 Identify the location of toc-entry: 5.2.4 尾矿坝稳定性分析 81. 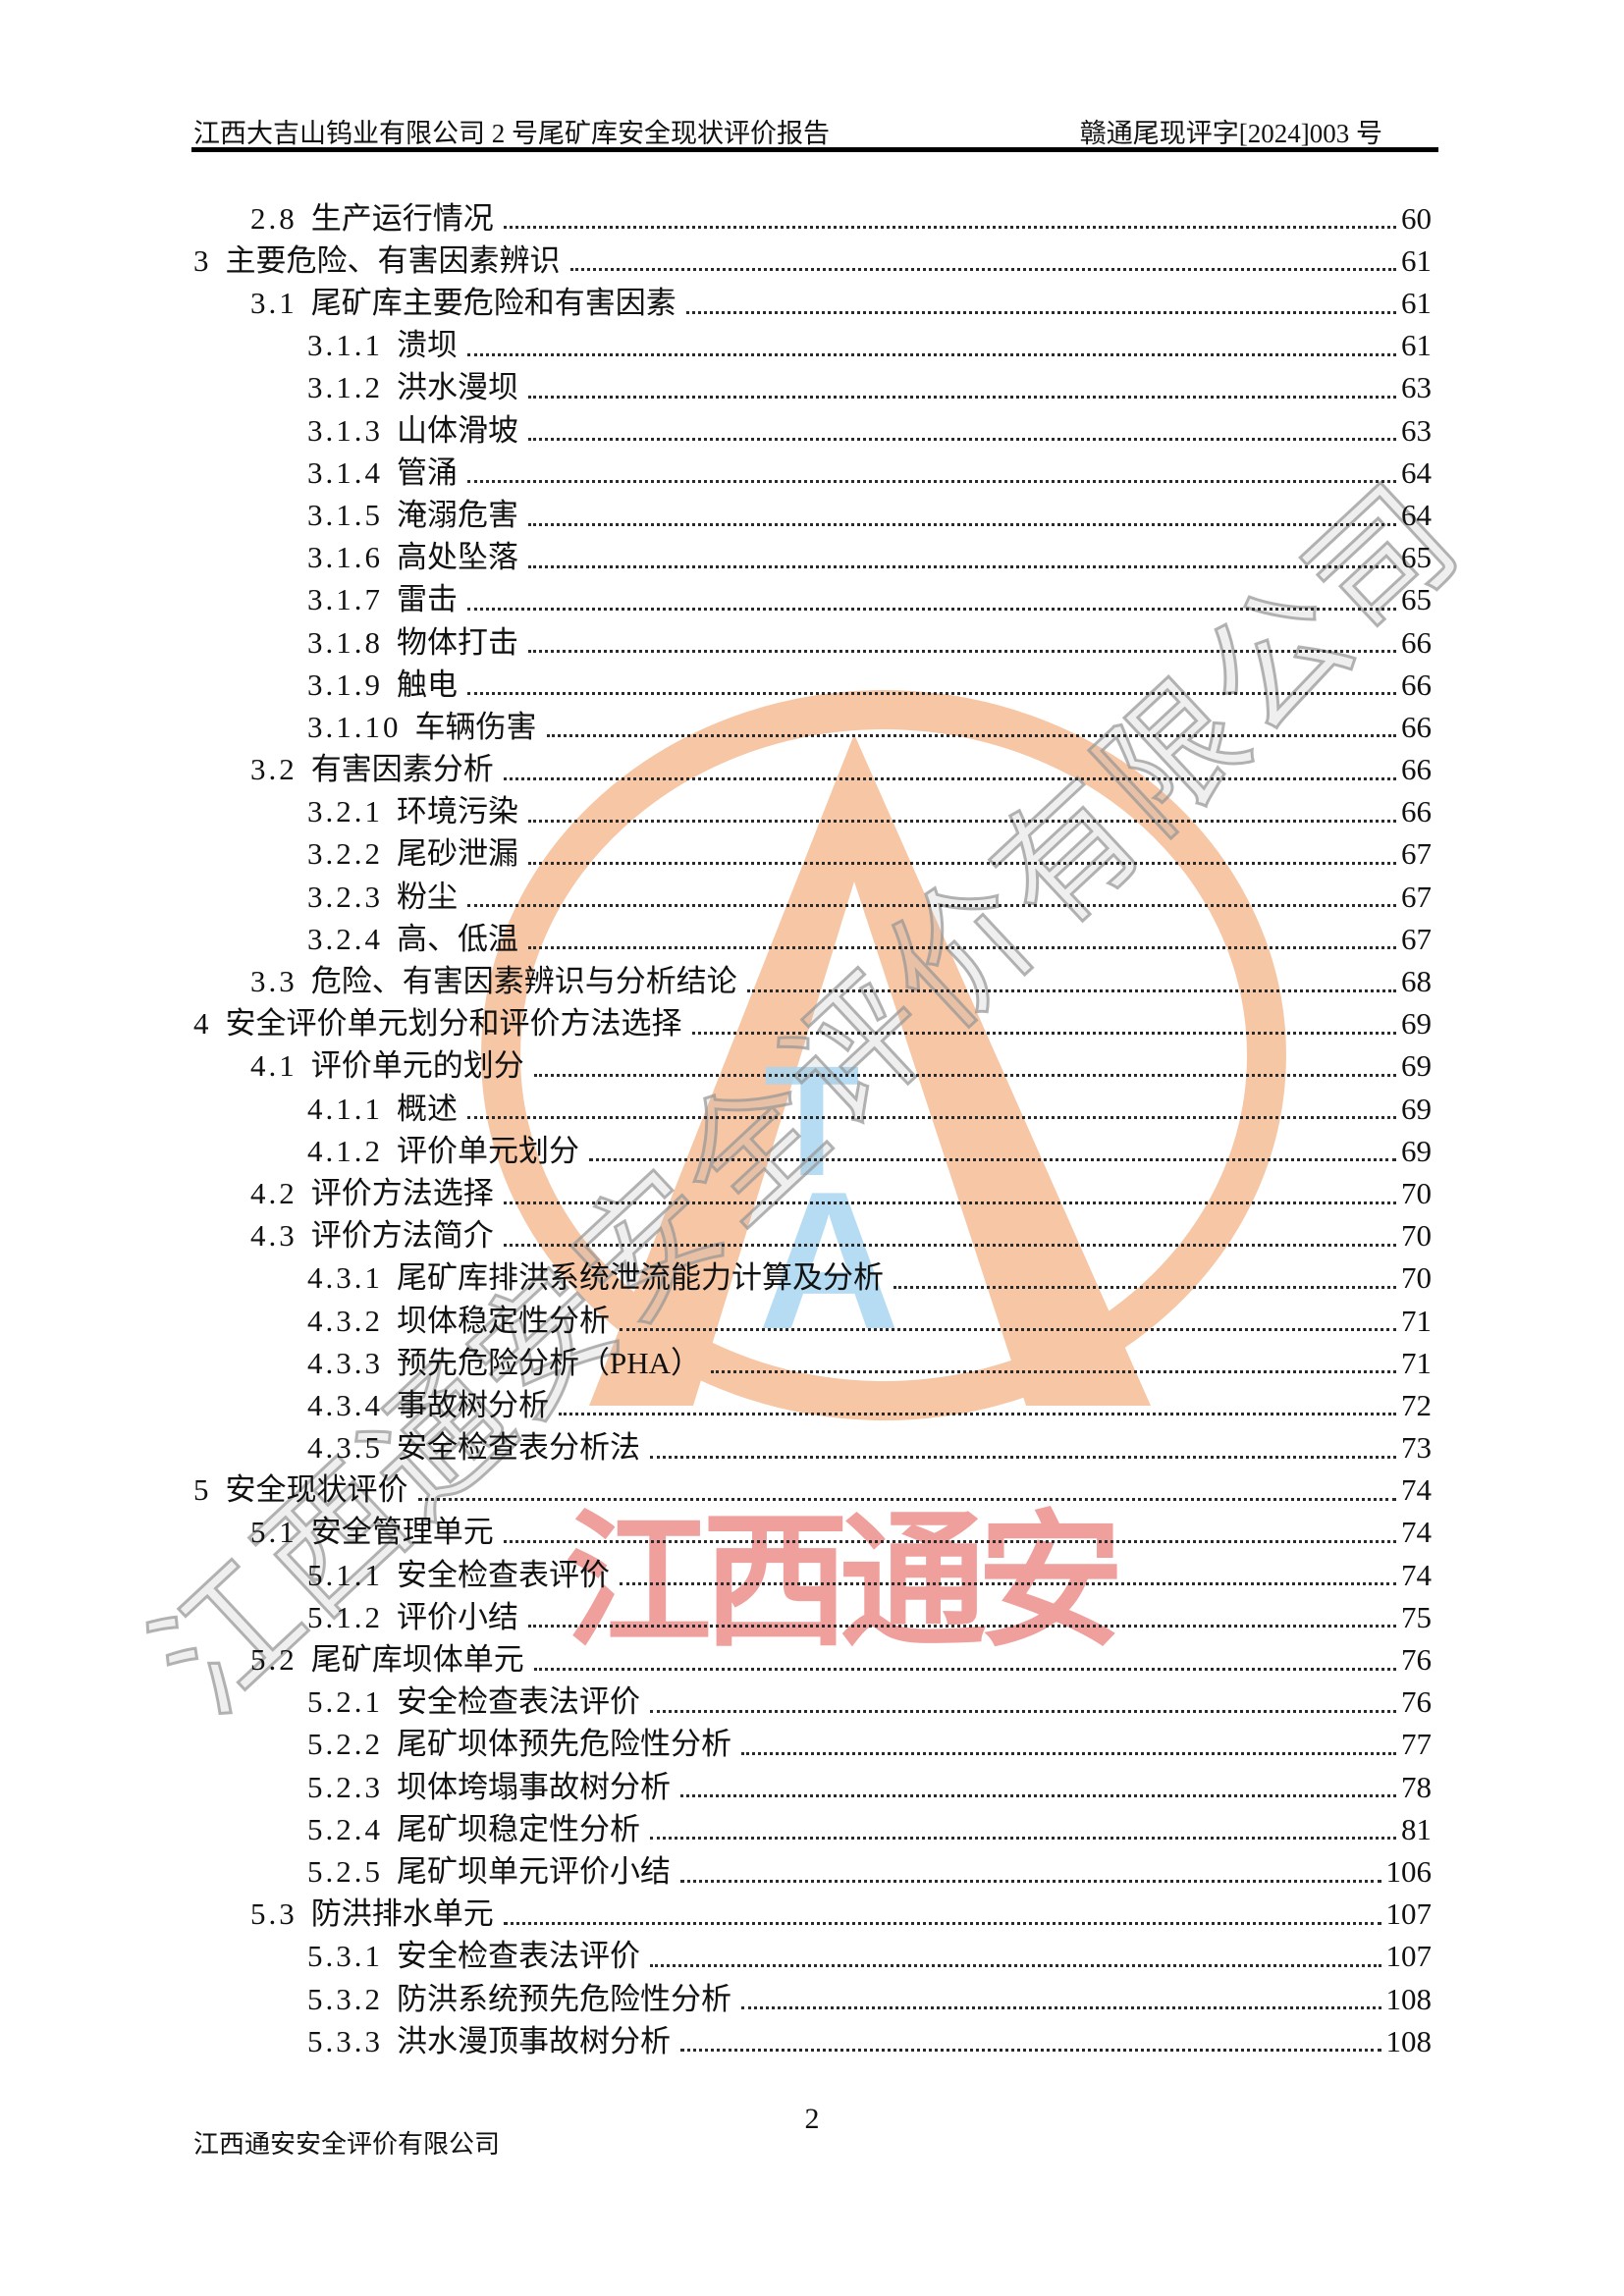
(812, 1828).